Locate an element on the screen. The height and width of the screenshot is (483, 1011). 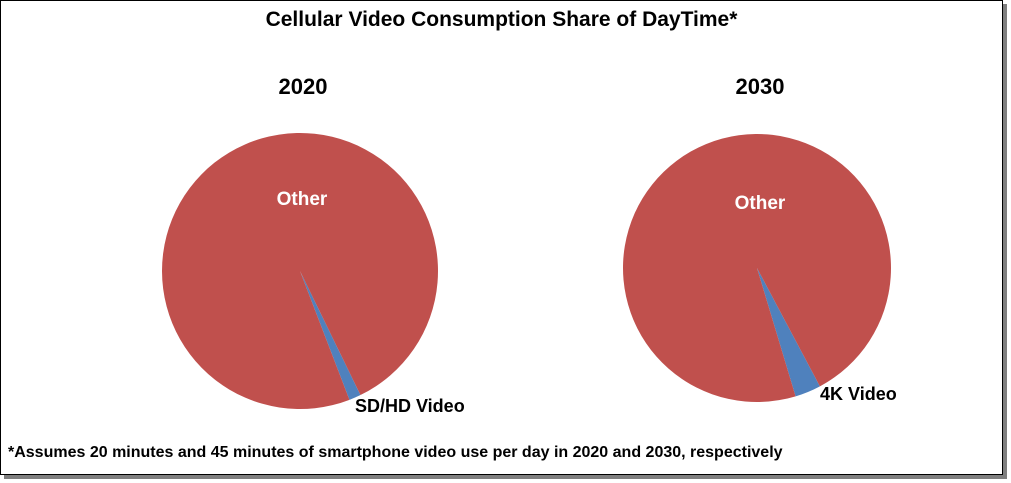
pie-slice-4k-video is located at coordinates (788, 332).